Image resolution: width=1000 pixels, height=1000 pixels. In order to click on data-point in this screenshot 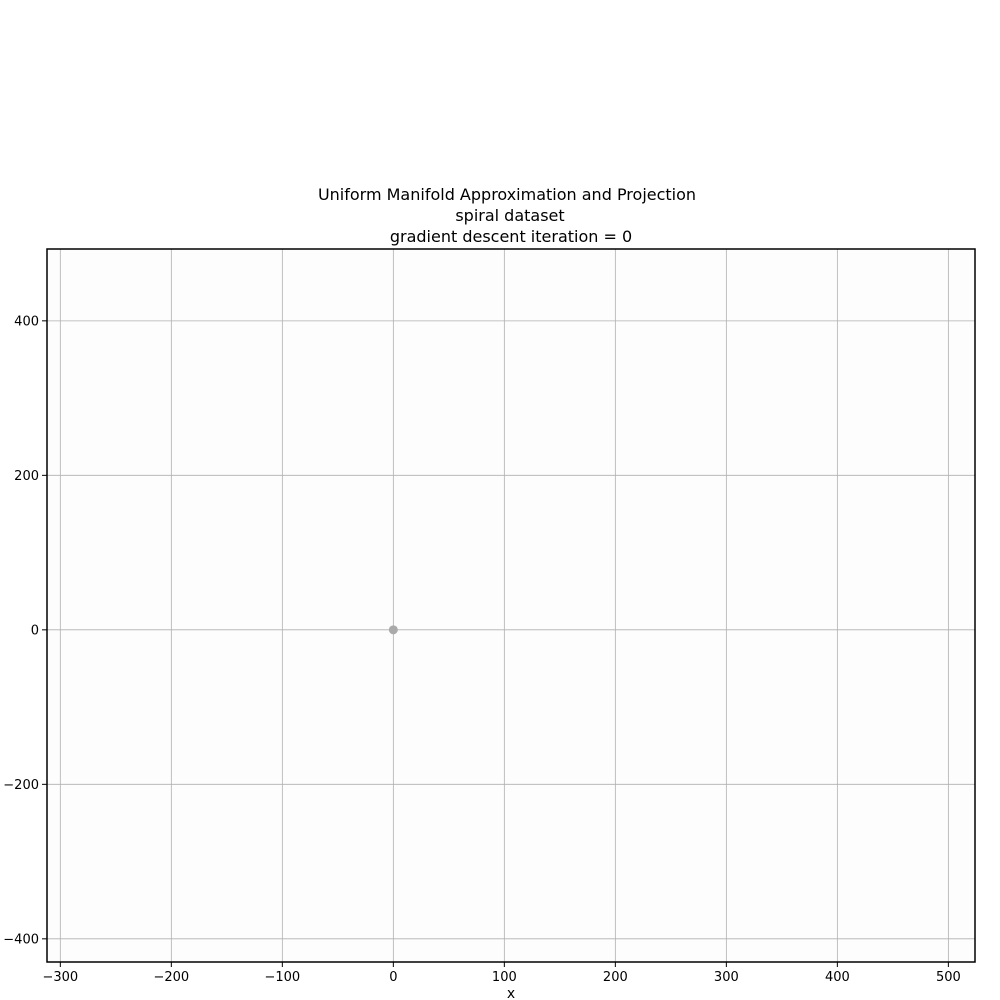, I will do `click(393, 630)`.